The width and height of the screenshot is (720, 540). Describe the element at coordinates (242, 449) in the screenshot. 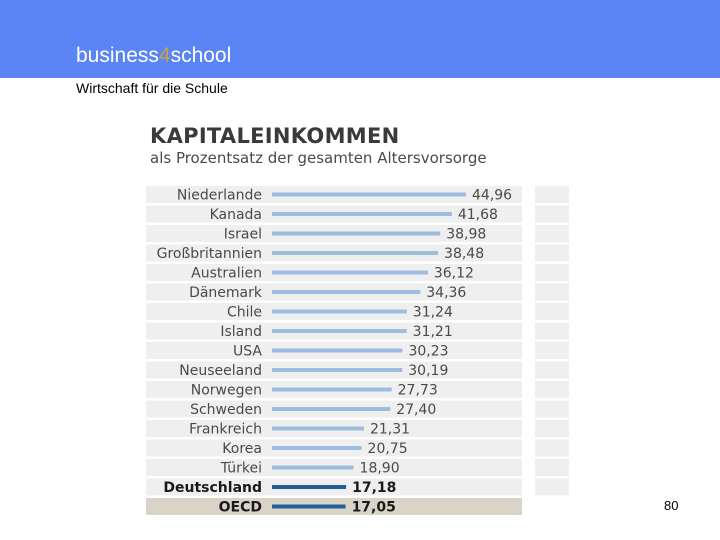

I see `category-label: Korea` at that location.